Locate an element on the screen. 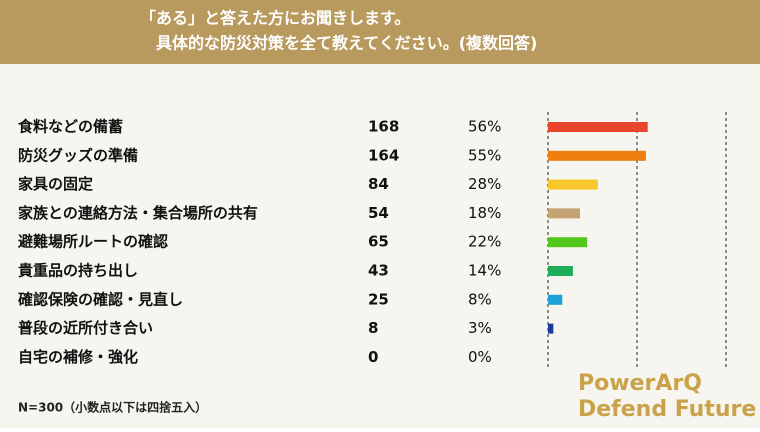 This screenshot has width=760, height=432. value-label: 28% is located at coordinates (484, 184).